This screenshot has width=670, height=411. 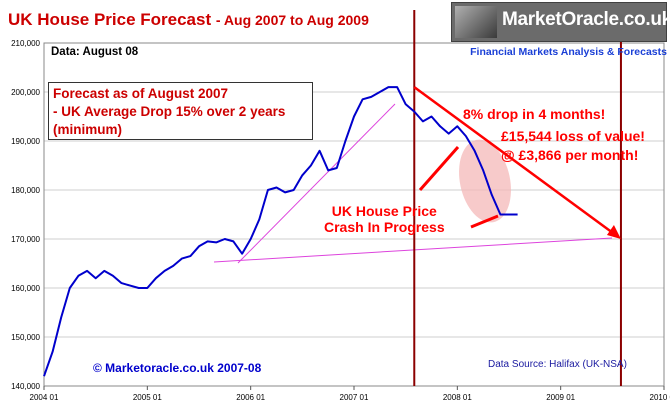 What do you see at coordinates (573, 136) in the screenshot?
I see `annotation-loss: £15,544 loss of value!` at bounding box center [573, 136].